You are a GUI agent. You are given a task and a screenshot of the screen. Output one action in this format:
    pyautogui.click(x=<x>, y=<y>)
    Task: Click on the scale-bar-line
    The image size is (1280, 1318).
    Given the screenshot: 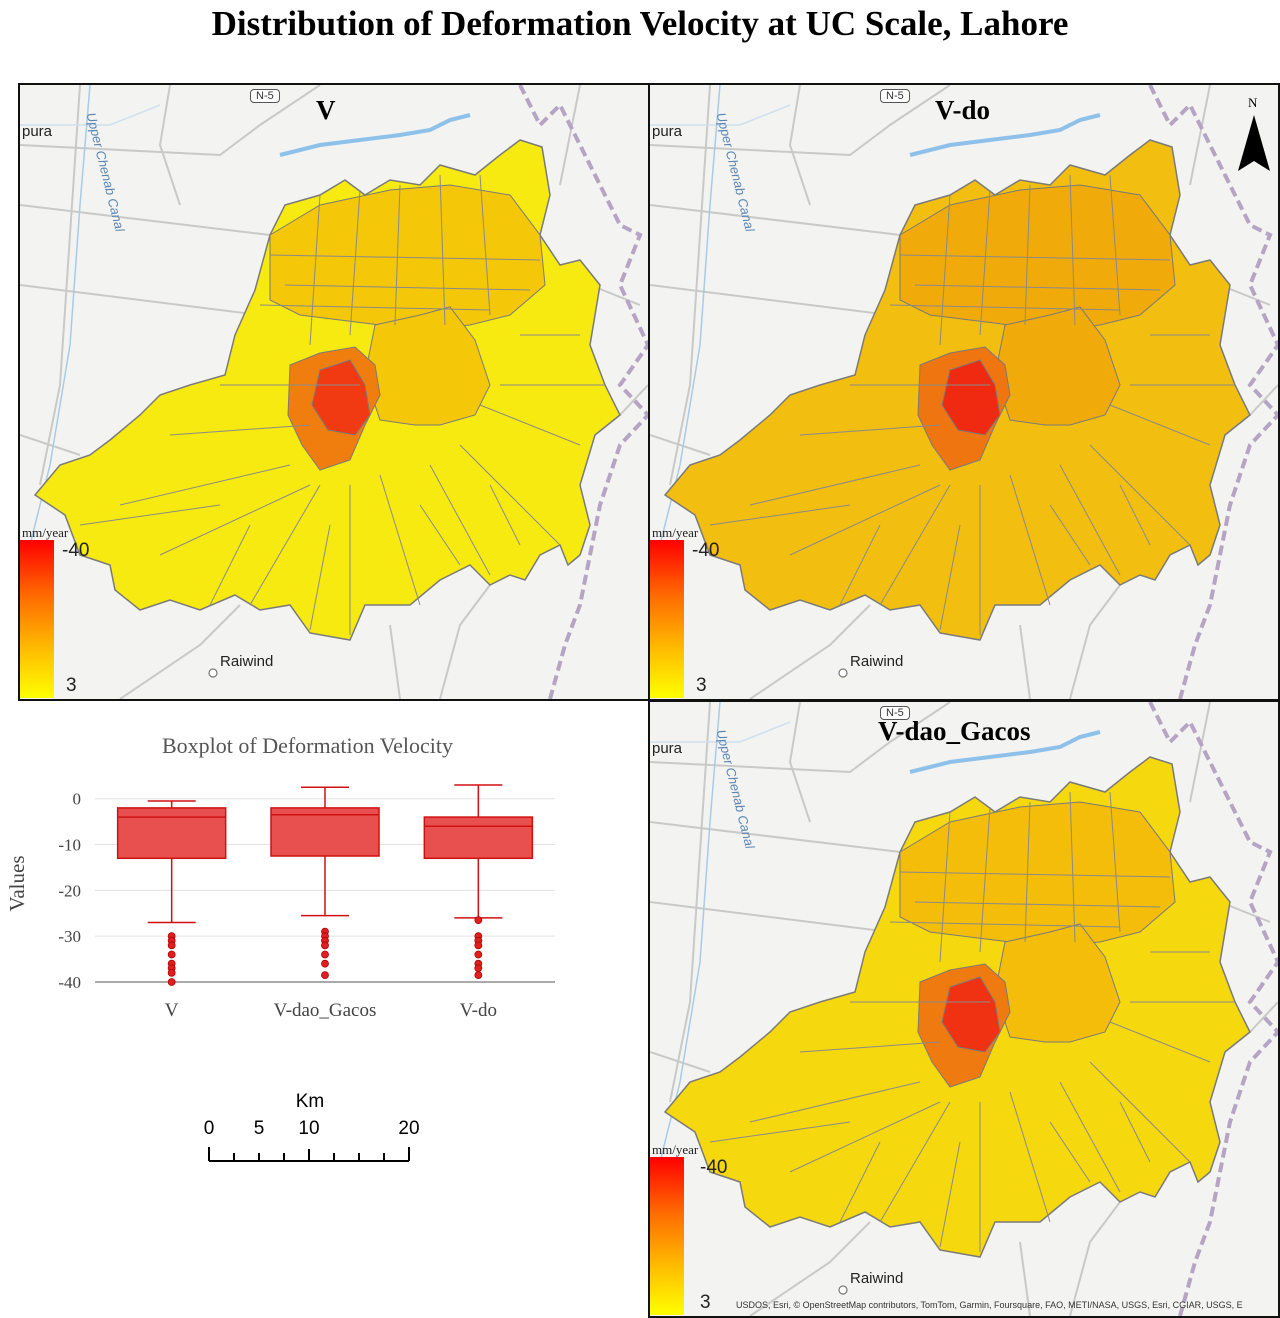 What is the action you would take?
    pyautogui.click(x=309, y=1154)
    